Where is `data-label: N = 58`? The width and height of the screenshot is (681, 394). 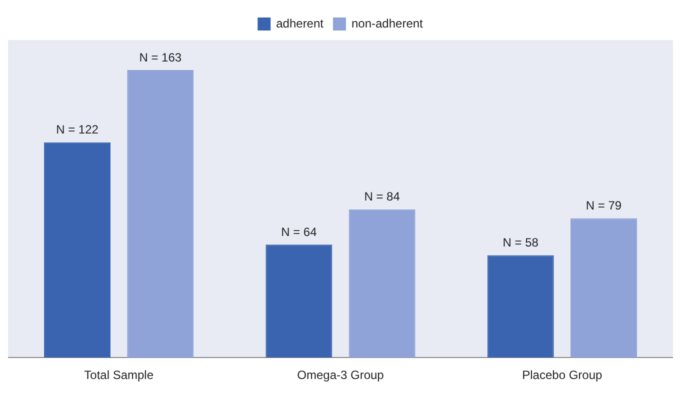
data-label: N = 58 is located at coordinates (520, 243).